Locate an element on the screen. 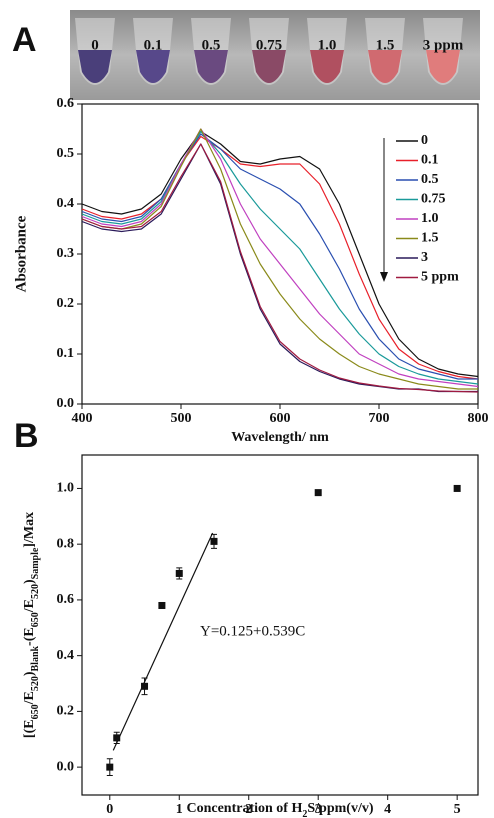  label-part: 2 is located at coordinates (304, 813).